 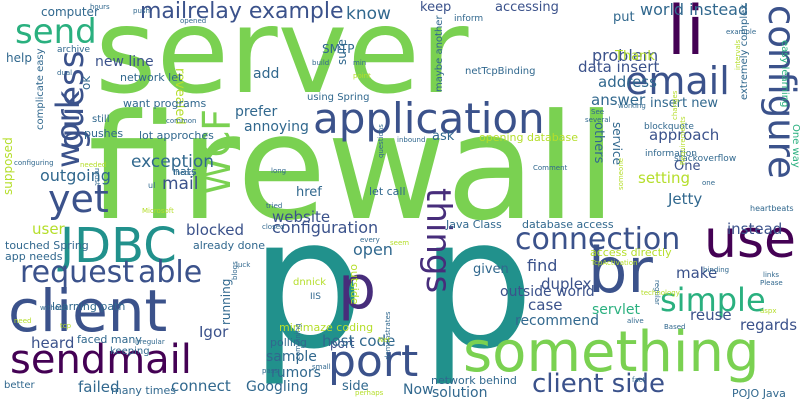 What do you see at coordinates (500, 71) in the screenshot?
I see `word-nettcpbinding: netTcpBinding` at bounding box center [500, 71].